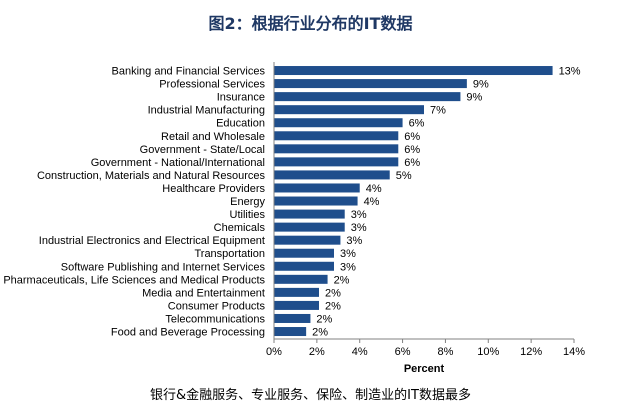 This screenshot has width=621, height=413. What do you see at coordinates (247, 202) in the screenshot?
I see `category-label: Energy` at bounding box center [247, 202].